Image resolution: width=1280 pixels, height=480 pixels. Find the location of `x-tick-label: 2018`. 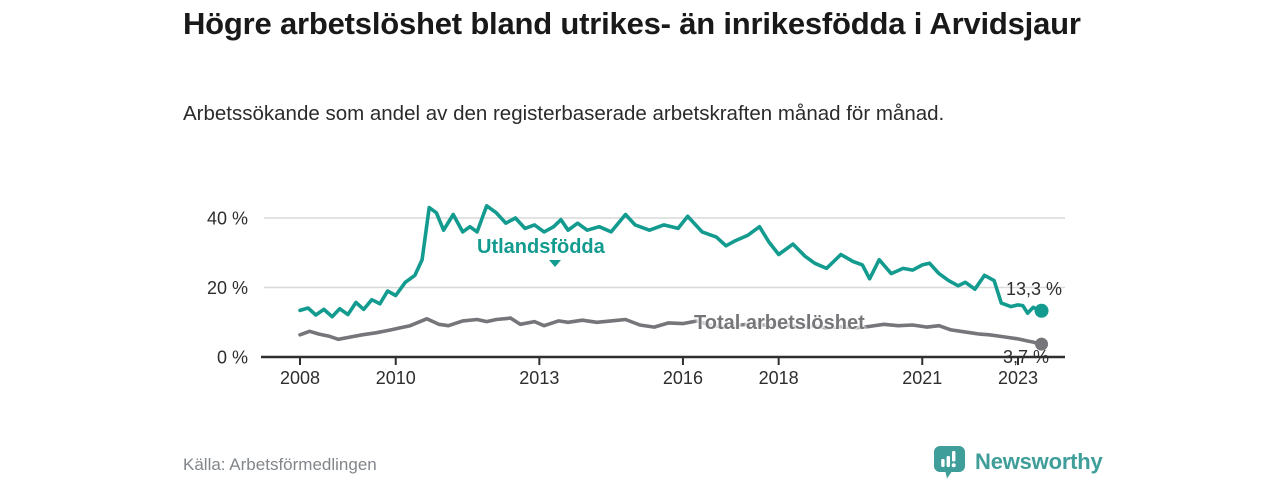

x-tick-label: 2018 is located at coordinates (779, 378).